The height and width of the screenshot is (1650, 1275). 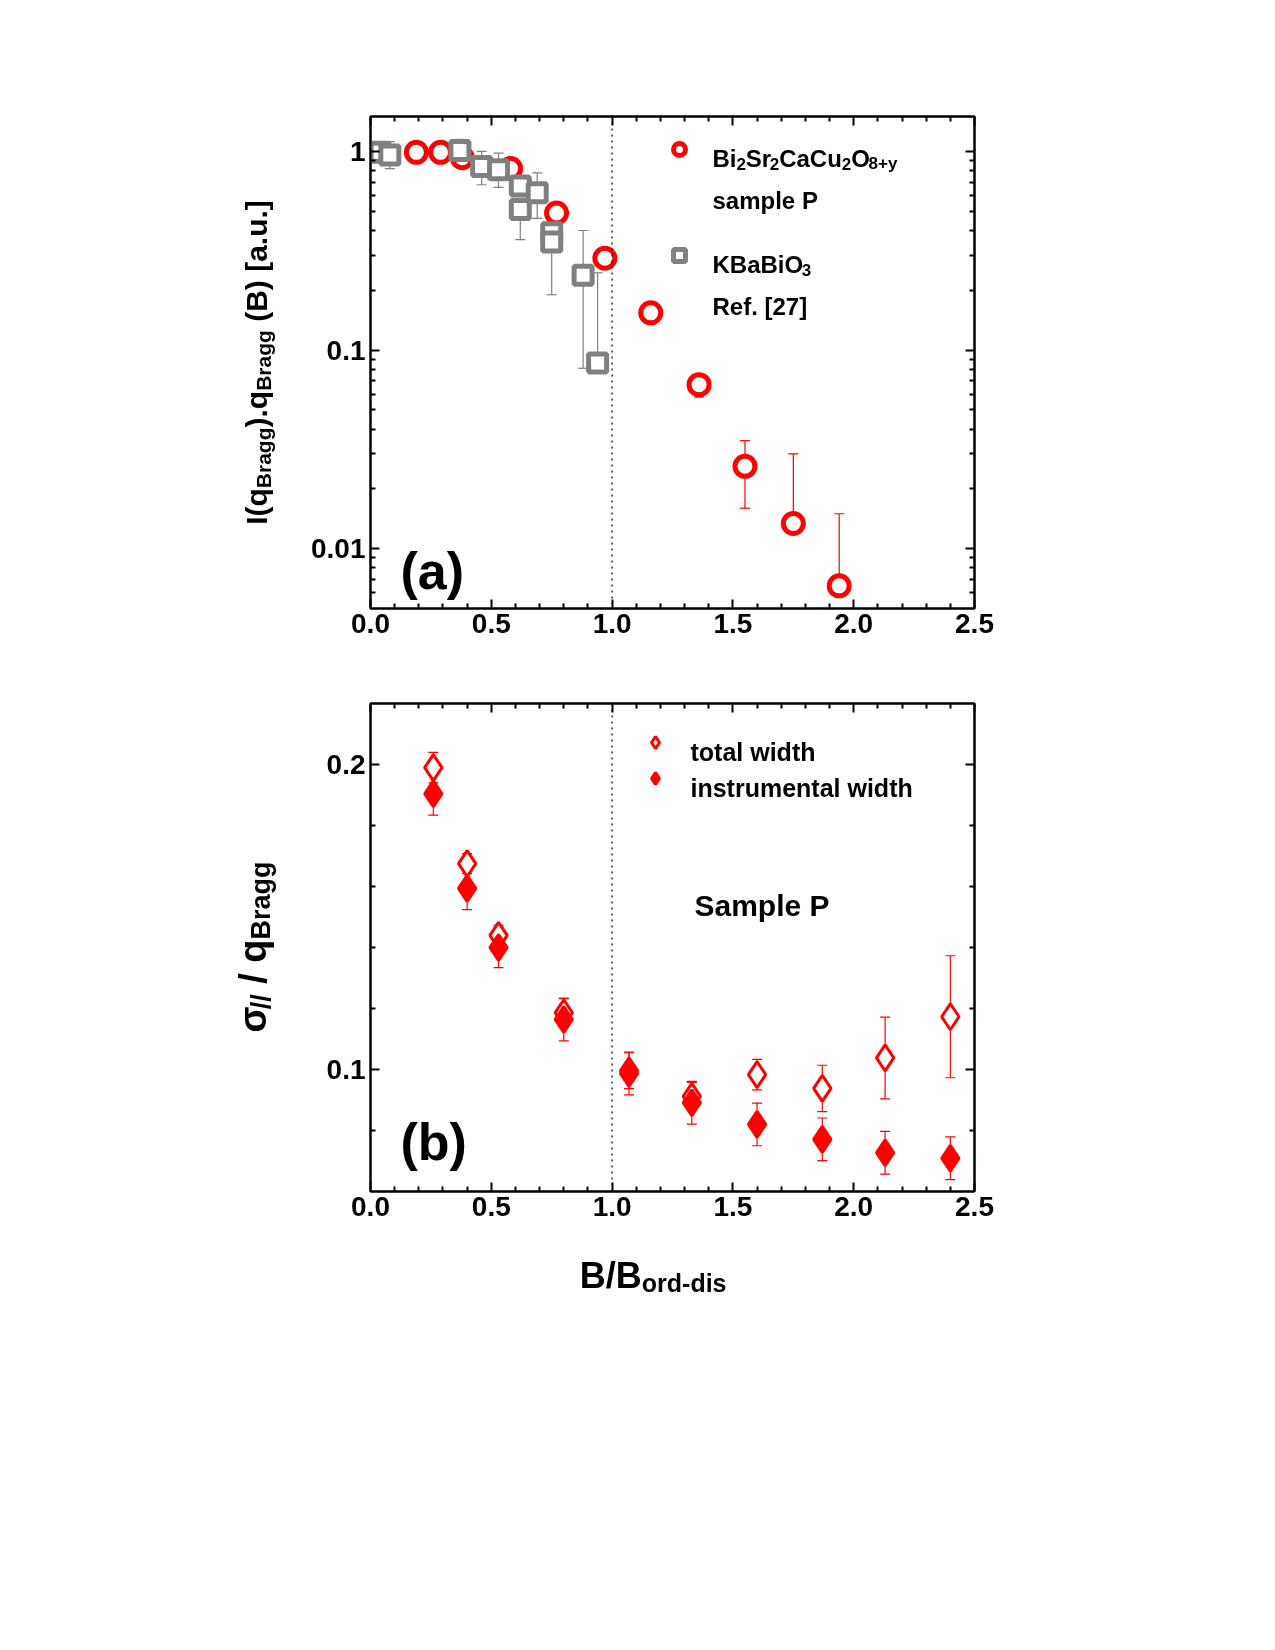 What do you see at coordinates (801, 787) in the screenshot?
I see `legend-label: instrumental width` at bounding box center [801, 787].